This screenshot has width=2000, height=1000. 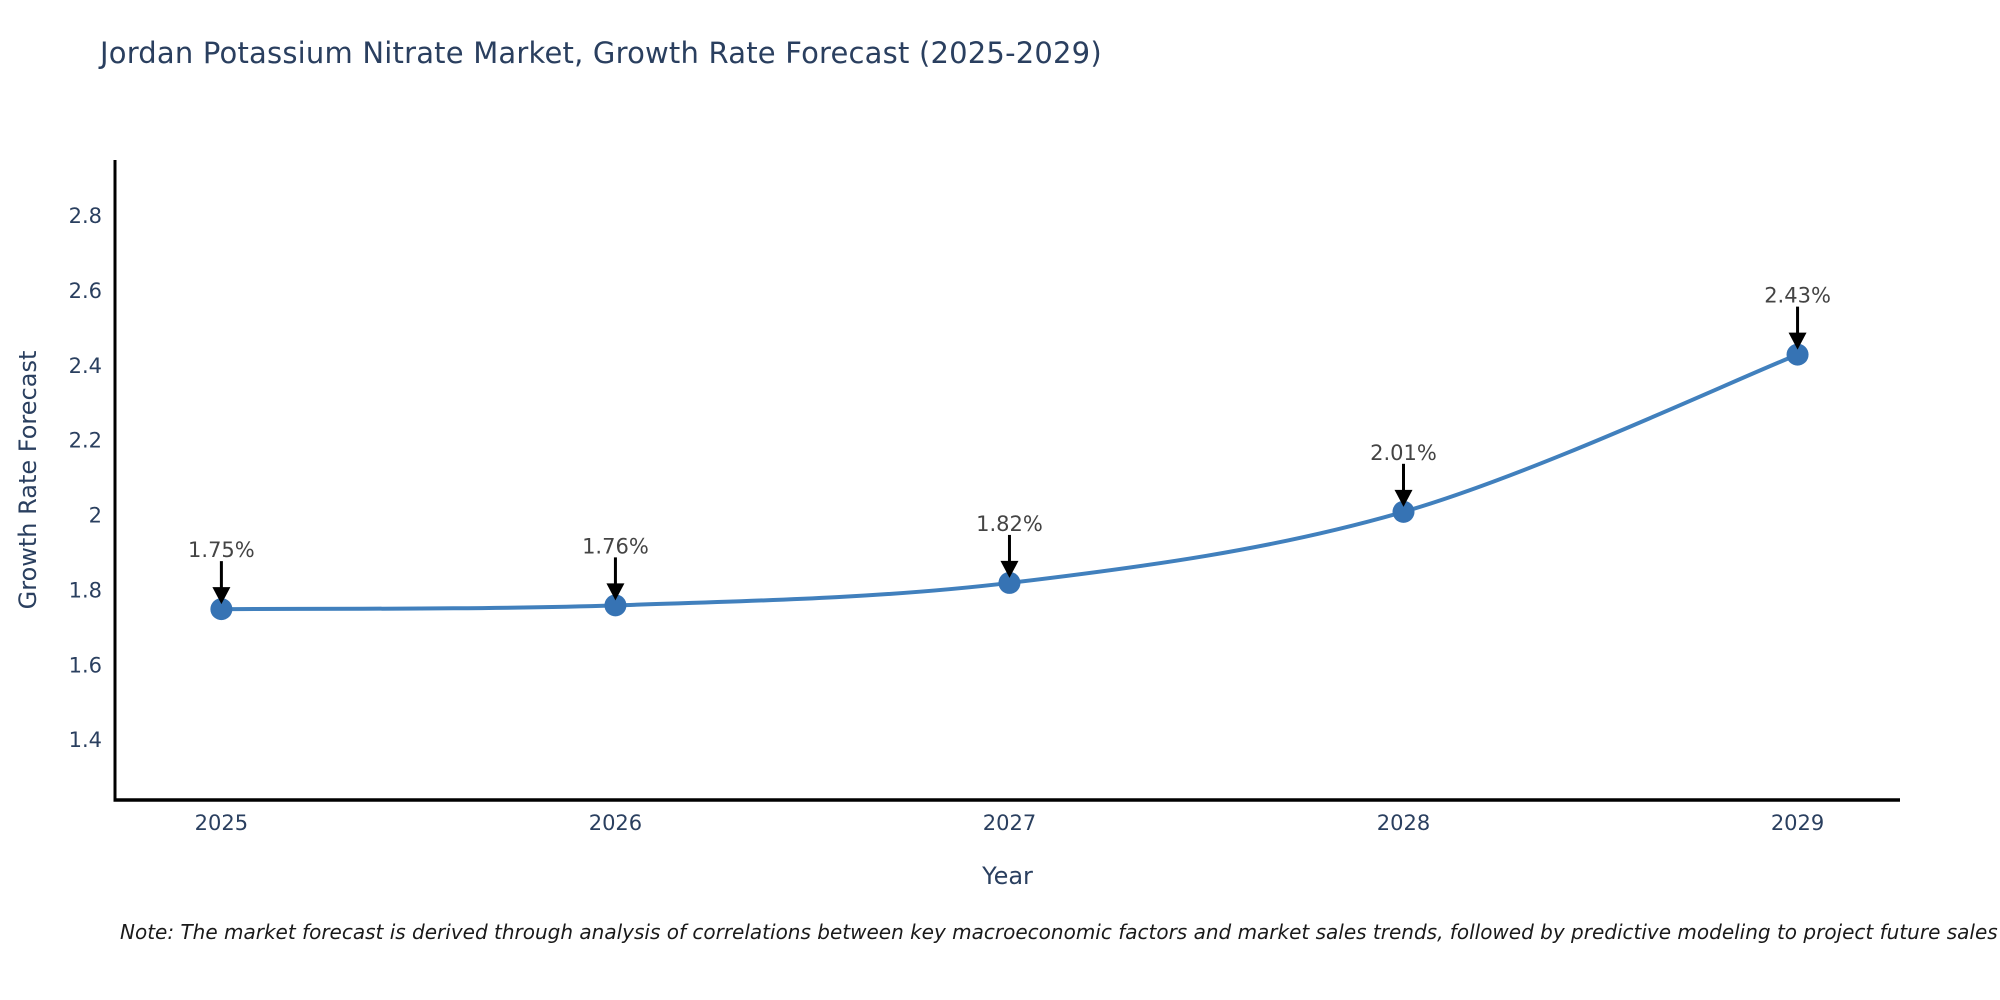 What do you see at coordinates (85, 441) in the screenshot?
I see `y-tick-label-2.2: 2.2` at bounding box center [85, 441].